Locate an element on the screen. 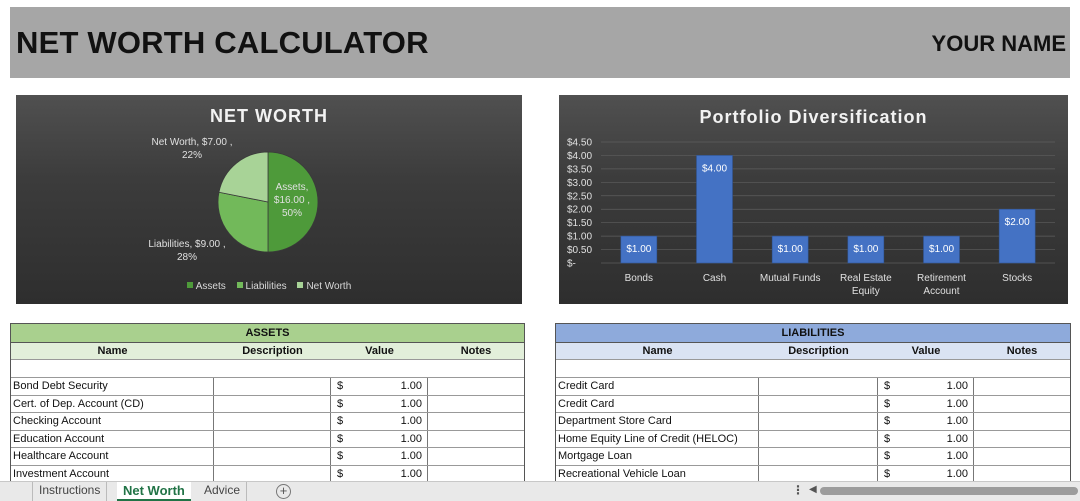 This screenshot has width=1080, height=501. table-row: Credit Card $1.00 is located at coordinates (813, 387).